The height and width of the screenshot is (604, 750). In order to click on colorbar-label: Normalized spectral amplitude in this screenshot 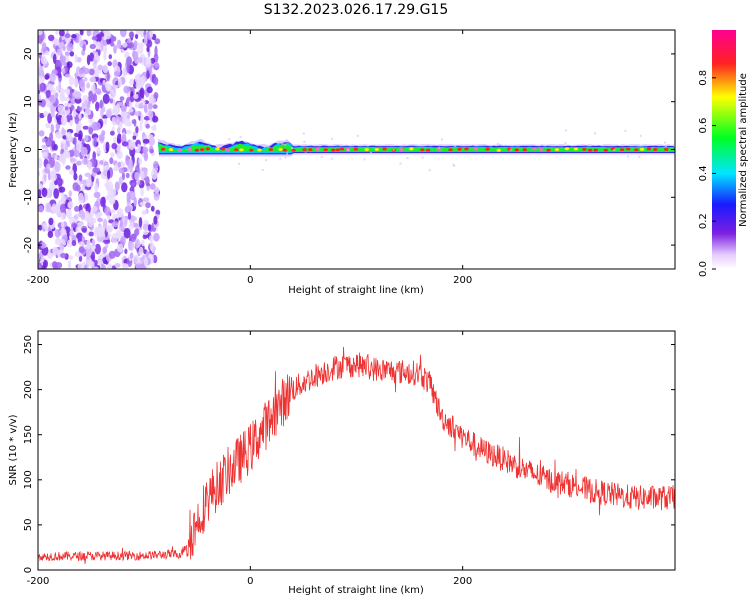, I will do `click(743, 150)`.